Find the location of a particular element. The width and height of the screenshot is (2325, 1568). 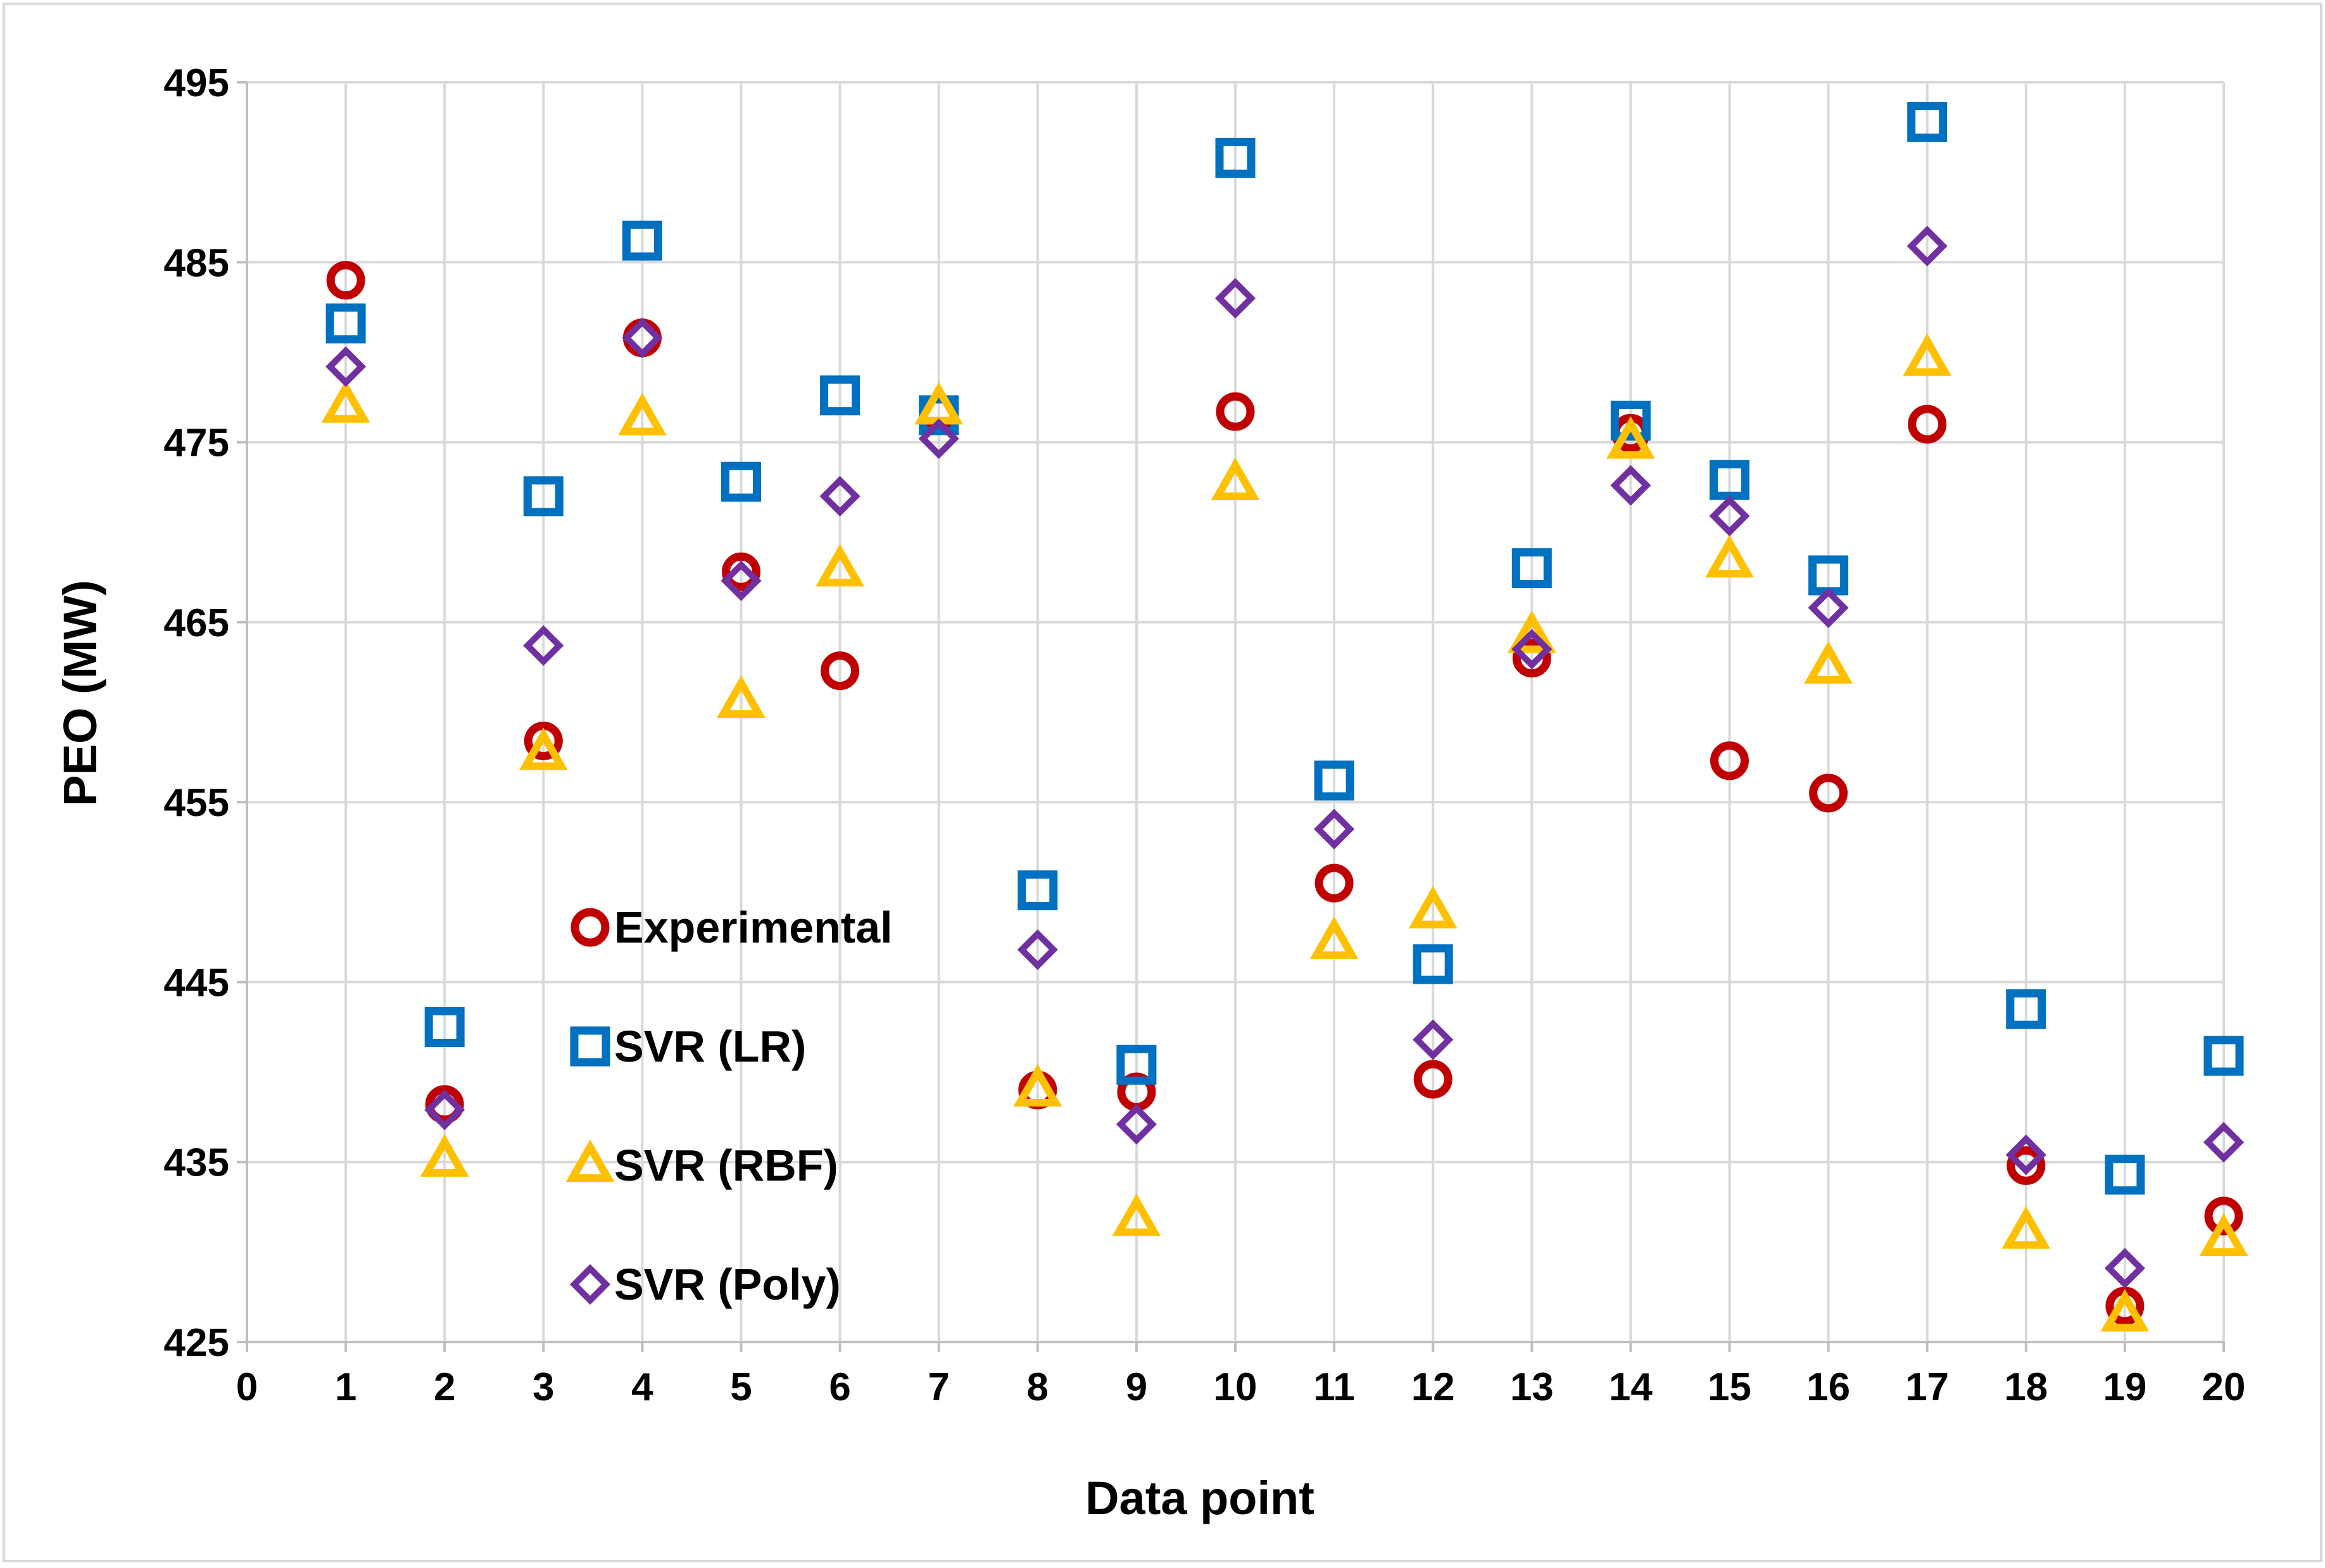

x-tick-label: 6 is located at coordinates (839, 1387).